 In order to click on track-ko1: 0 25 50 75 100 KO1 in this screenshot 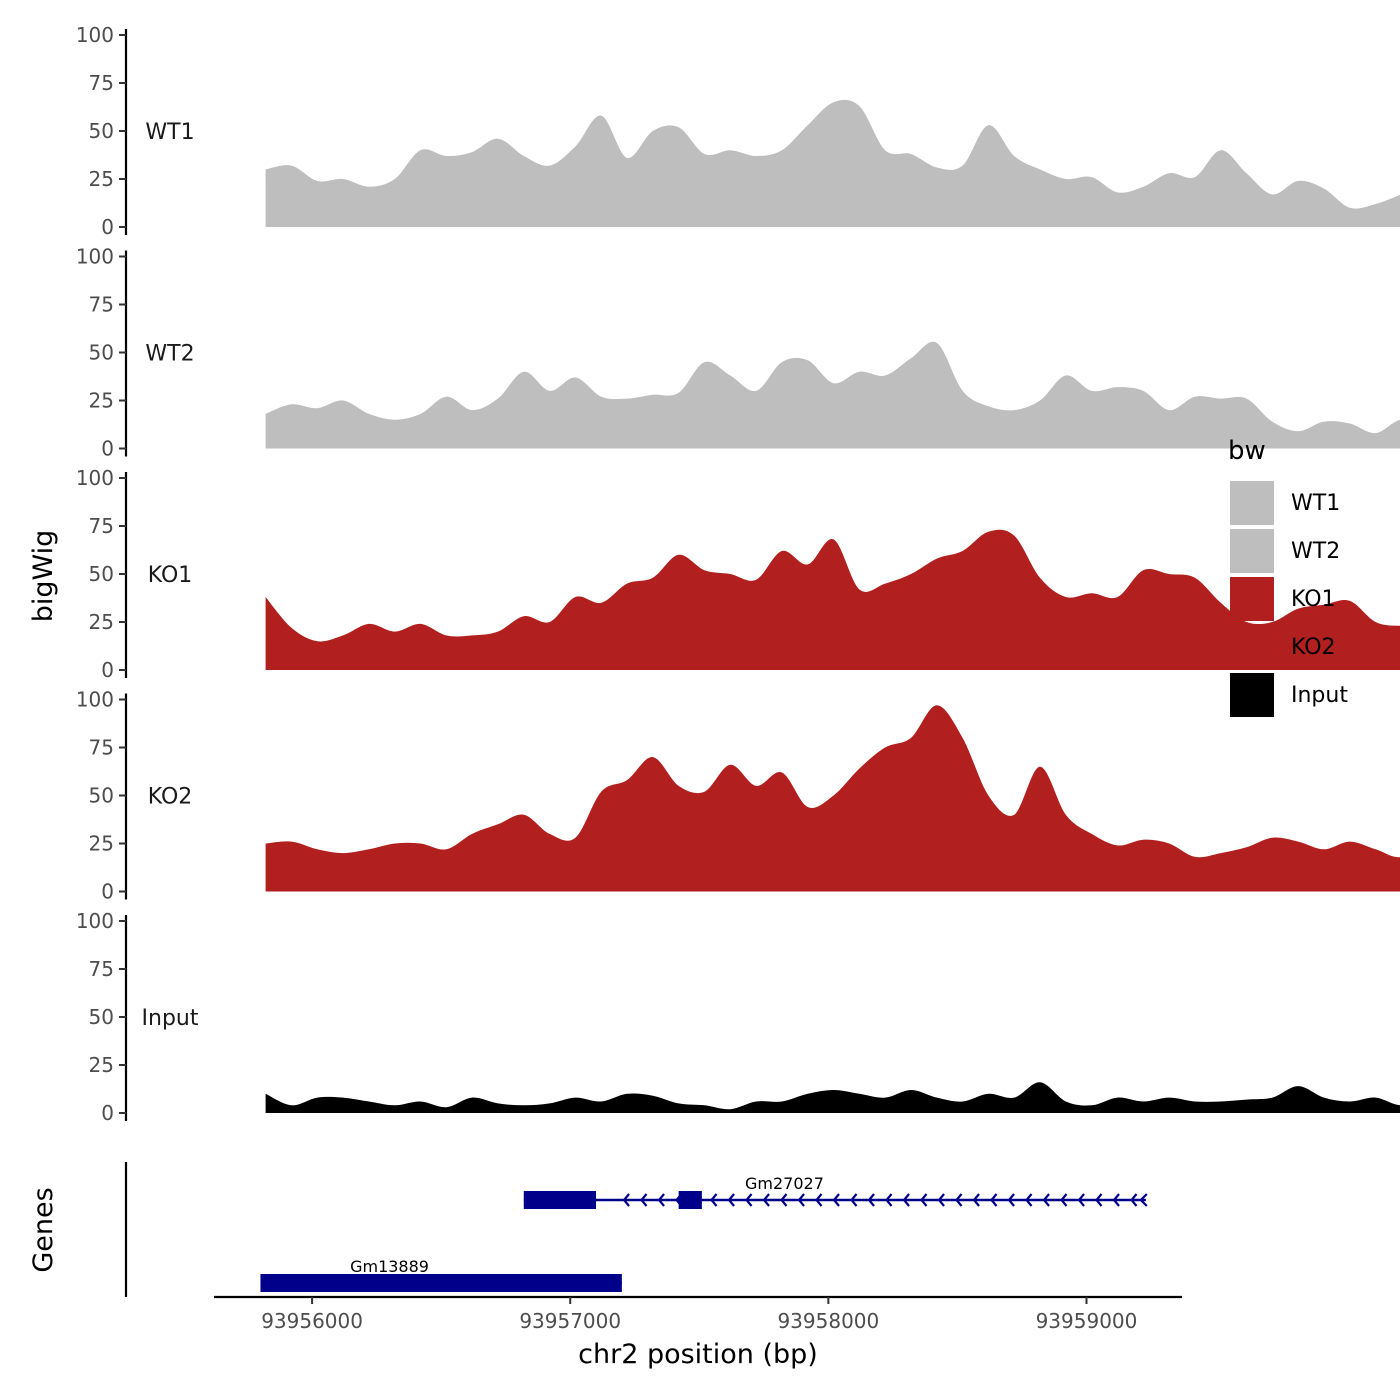, I will do `click(738, 574)`.